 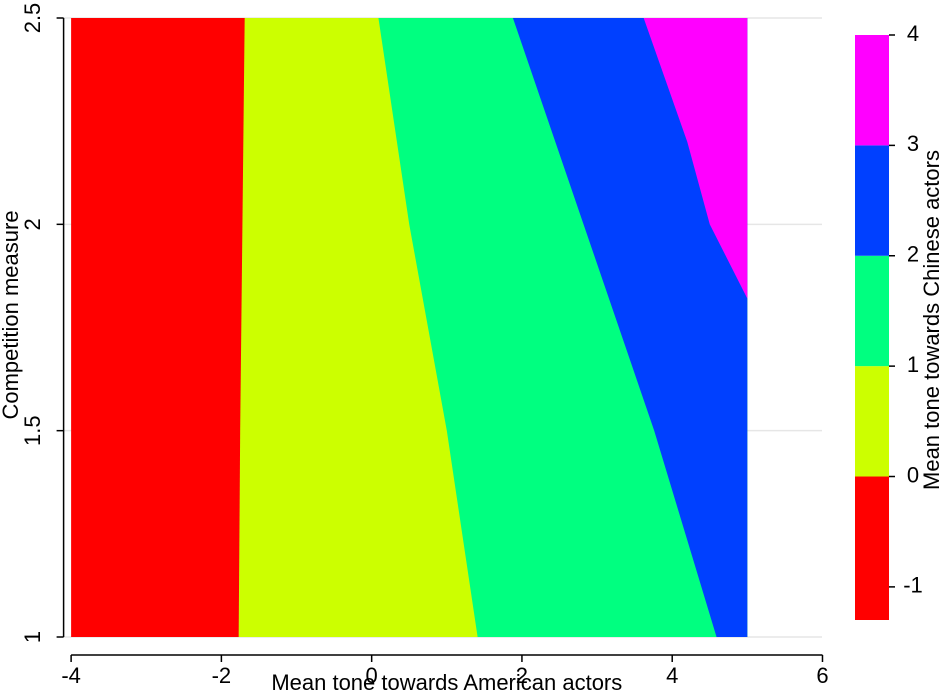 What do you see at coordinates (913, 143) in the screenshot?
I see `colorbar-tick-label: 3` at bounding box center [913, 143].